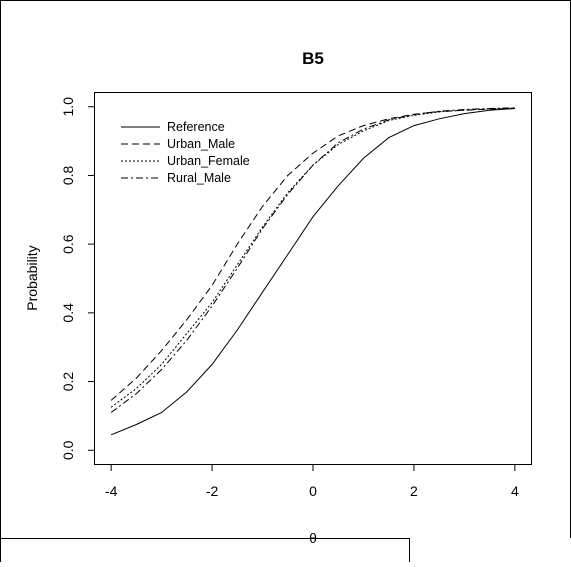 This screenshot has height=567, width=571. What do you see at coordinates (201, 144) in the screenshot?
I see `legend-label: Urban_Male` at bounding box center [201, 144].